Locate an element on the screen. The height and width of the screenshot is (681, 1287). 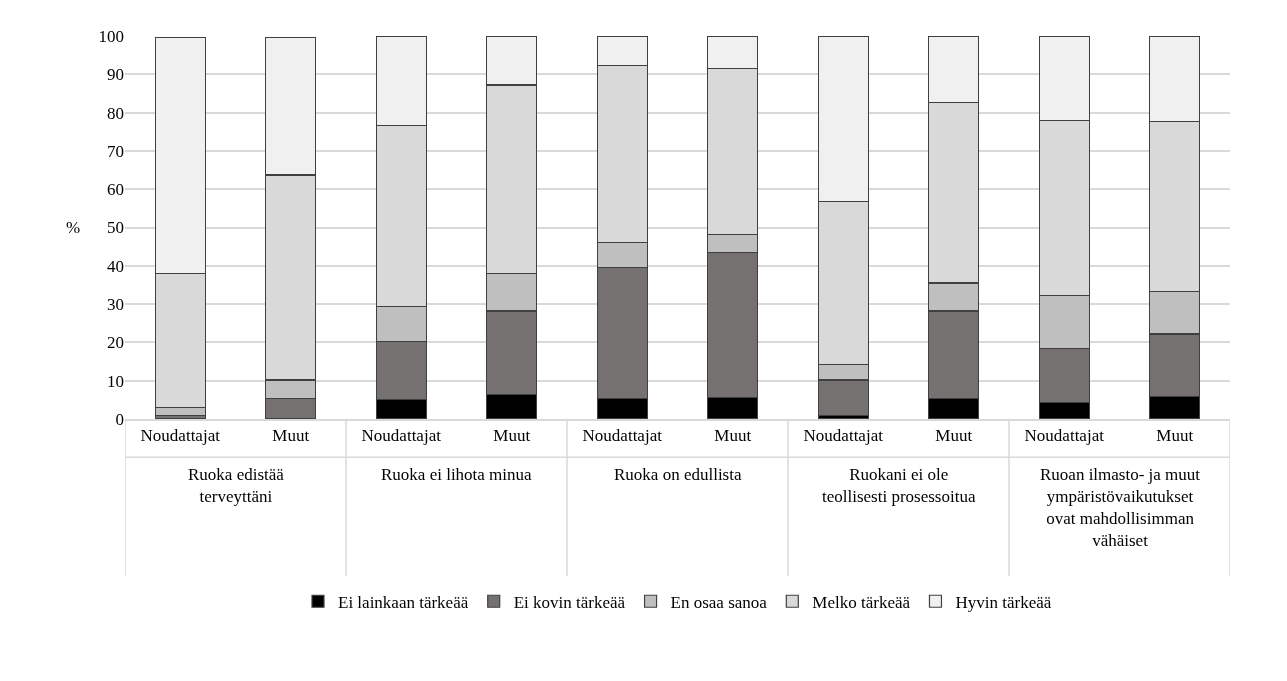
text: Ruoka on edullista is located at coordinates (678, 474).